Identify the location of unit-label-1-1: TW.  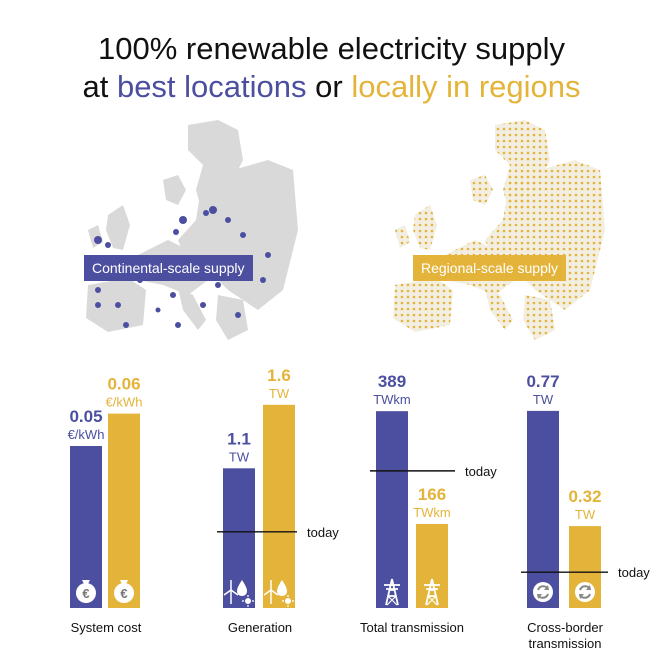
(279, 393).